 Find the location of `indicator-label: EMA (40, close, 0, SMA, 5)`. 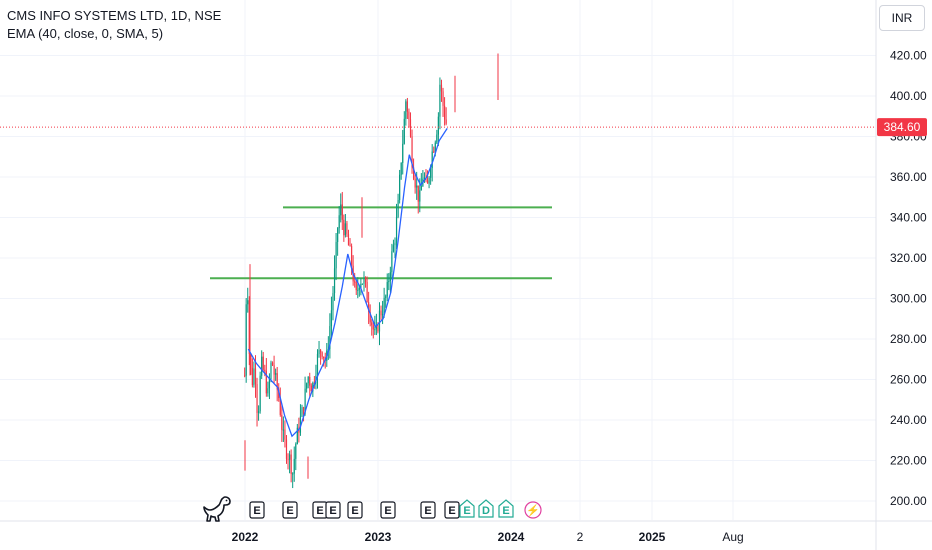

indicator-label: EMA (40, close, 0, SMA, 5) is located at coordinates (85, 33).